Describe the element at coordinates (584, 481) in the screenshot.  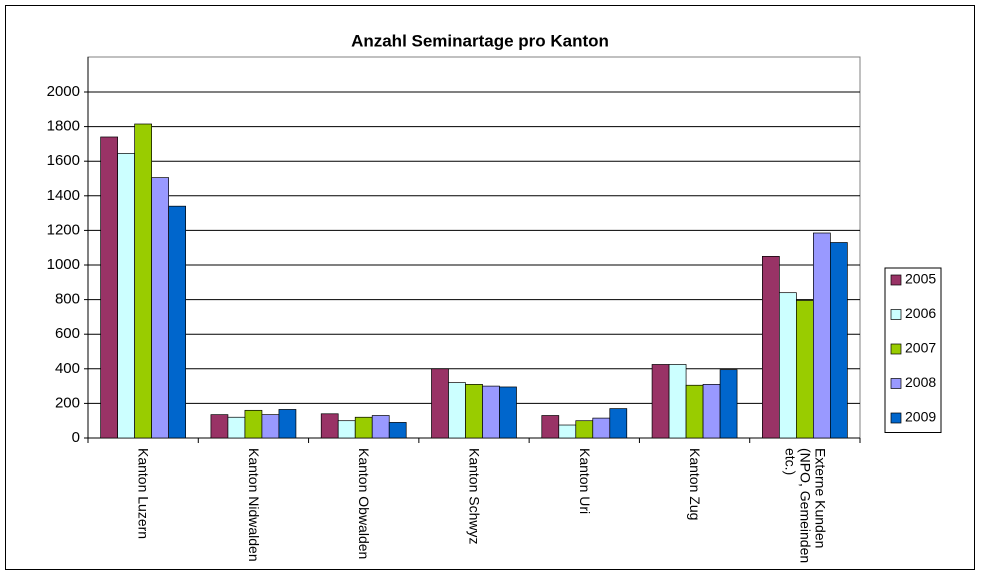
I see `x-tick-label: Kanton Uri` at that location.